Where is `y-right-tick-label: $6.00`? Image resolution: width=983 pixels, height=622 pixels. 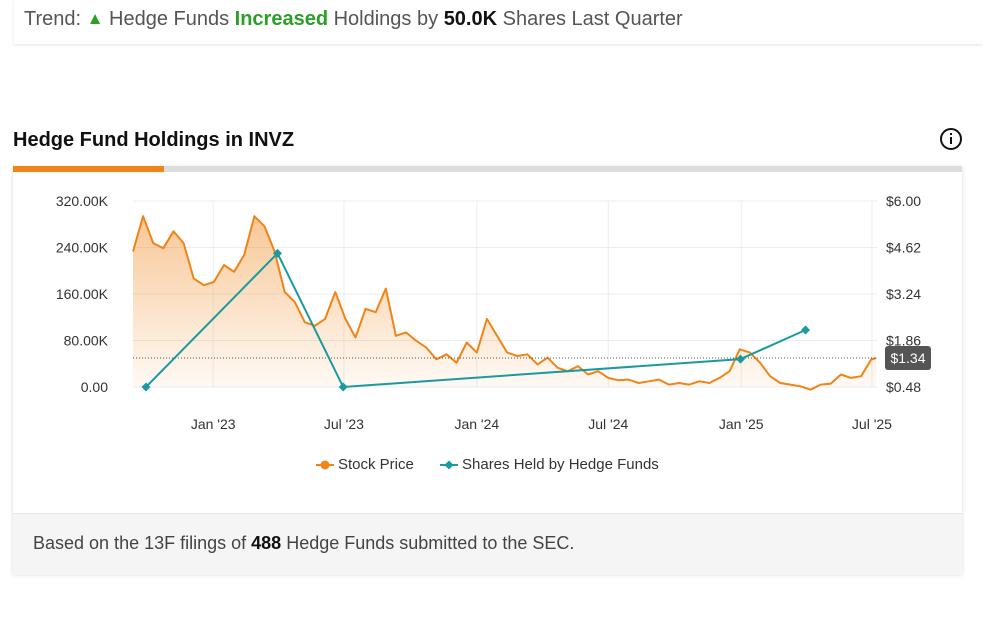 y-right-tick-label: $6.00 is located at coordinates (903, 201).